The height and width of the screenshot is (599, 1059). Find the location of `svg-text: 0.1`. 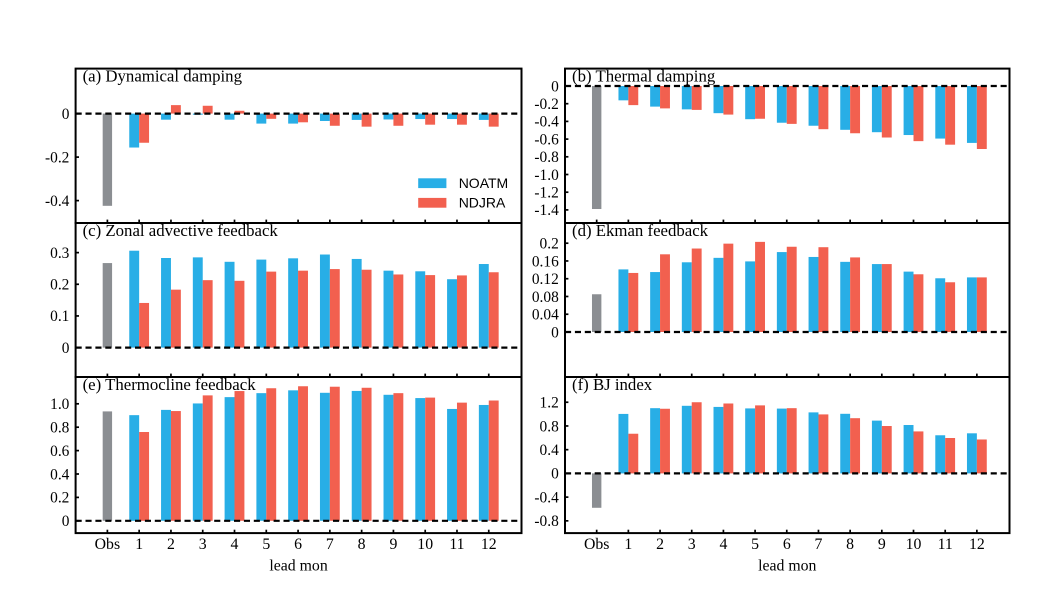

svg-text: 0.1 is located at coordinates (59, 316).